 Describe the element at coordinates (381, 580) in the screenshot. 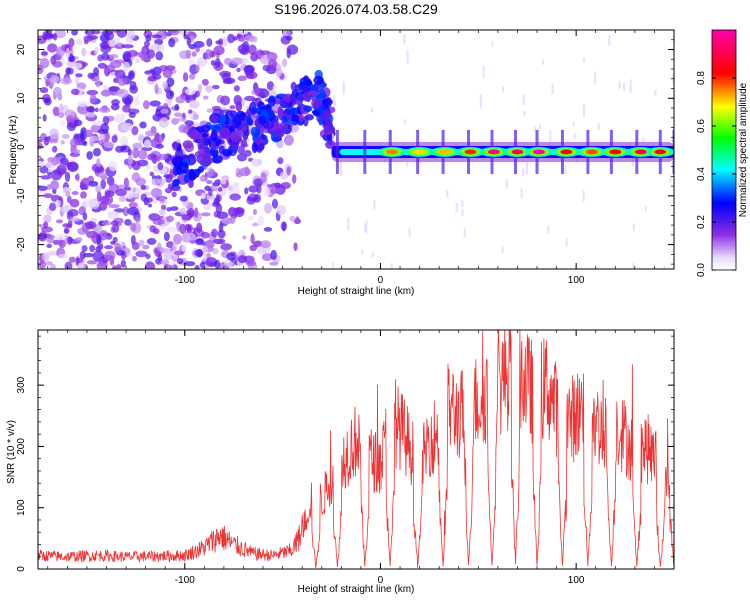

I see `snr-x-tick-label: 0` at that location.